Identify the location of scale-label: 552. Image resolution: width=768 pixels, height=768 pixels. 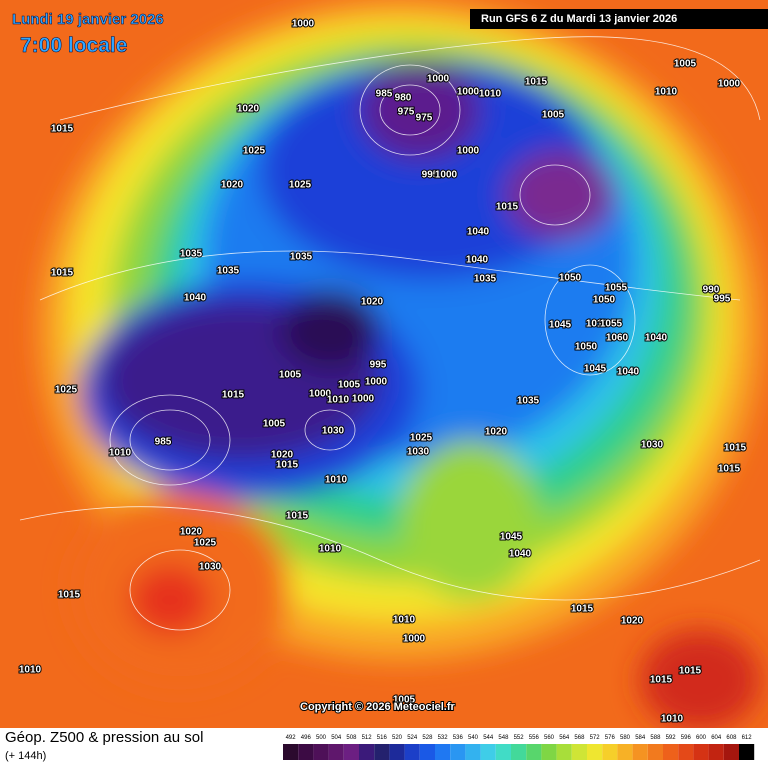
(519, 738).